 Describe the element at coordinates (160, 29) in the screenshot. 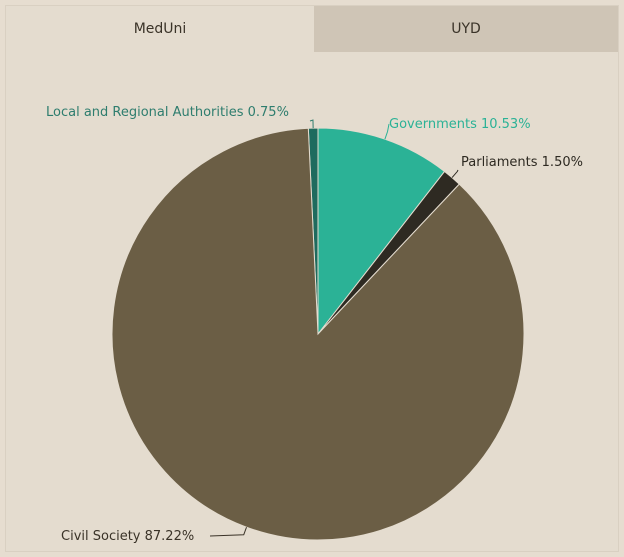

I see `tab-meduni: MedUni` at that location.